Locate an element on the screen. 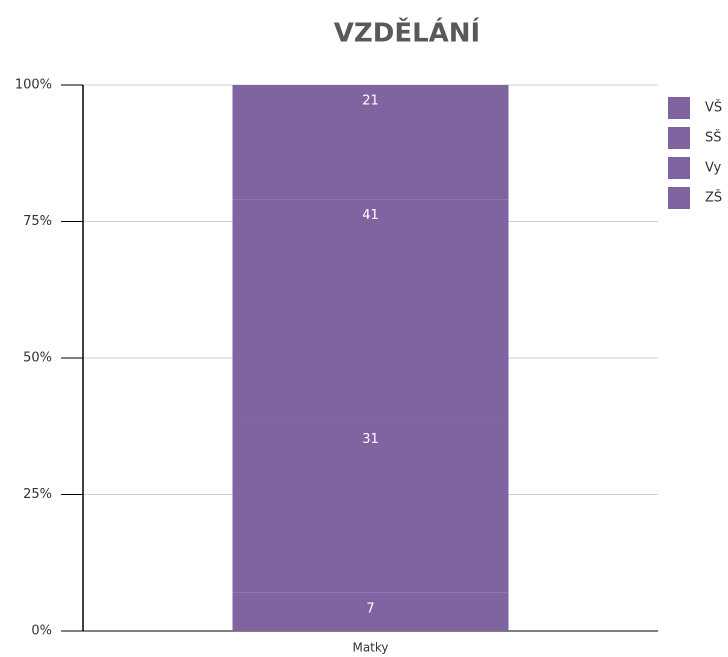  data-label: 41 is located at coordinates (370, 215).